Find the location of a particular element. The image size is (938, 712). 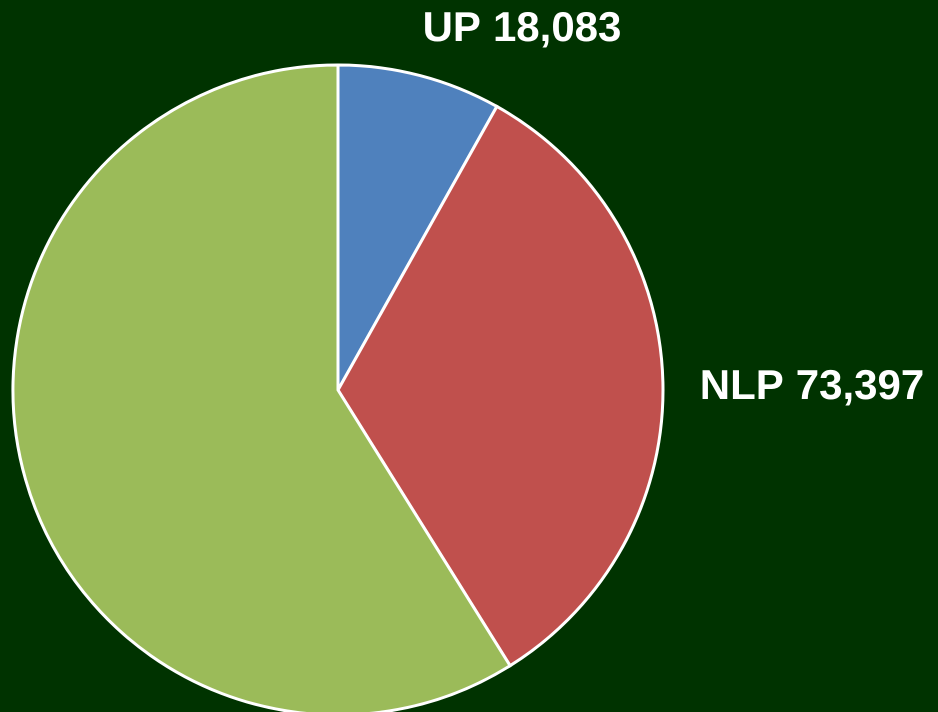

value-label: 73,397 is located at coordinates (860, 384).